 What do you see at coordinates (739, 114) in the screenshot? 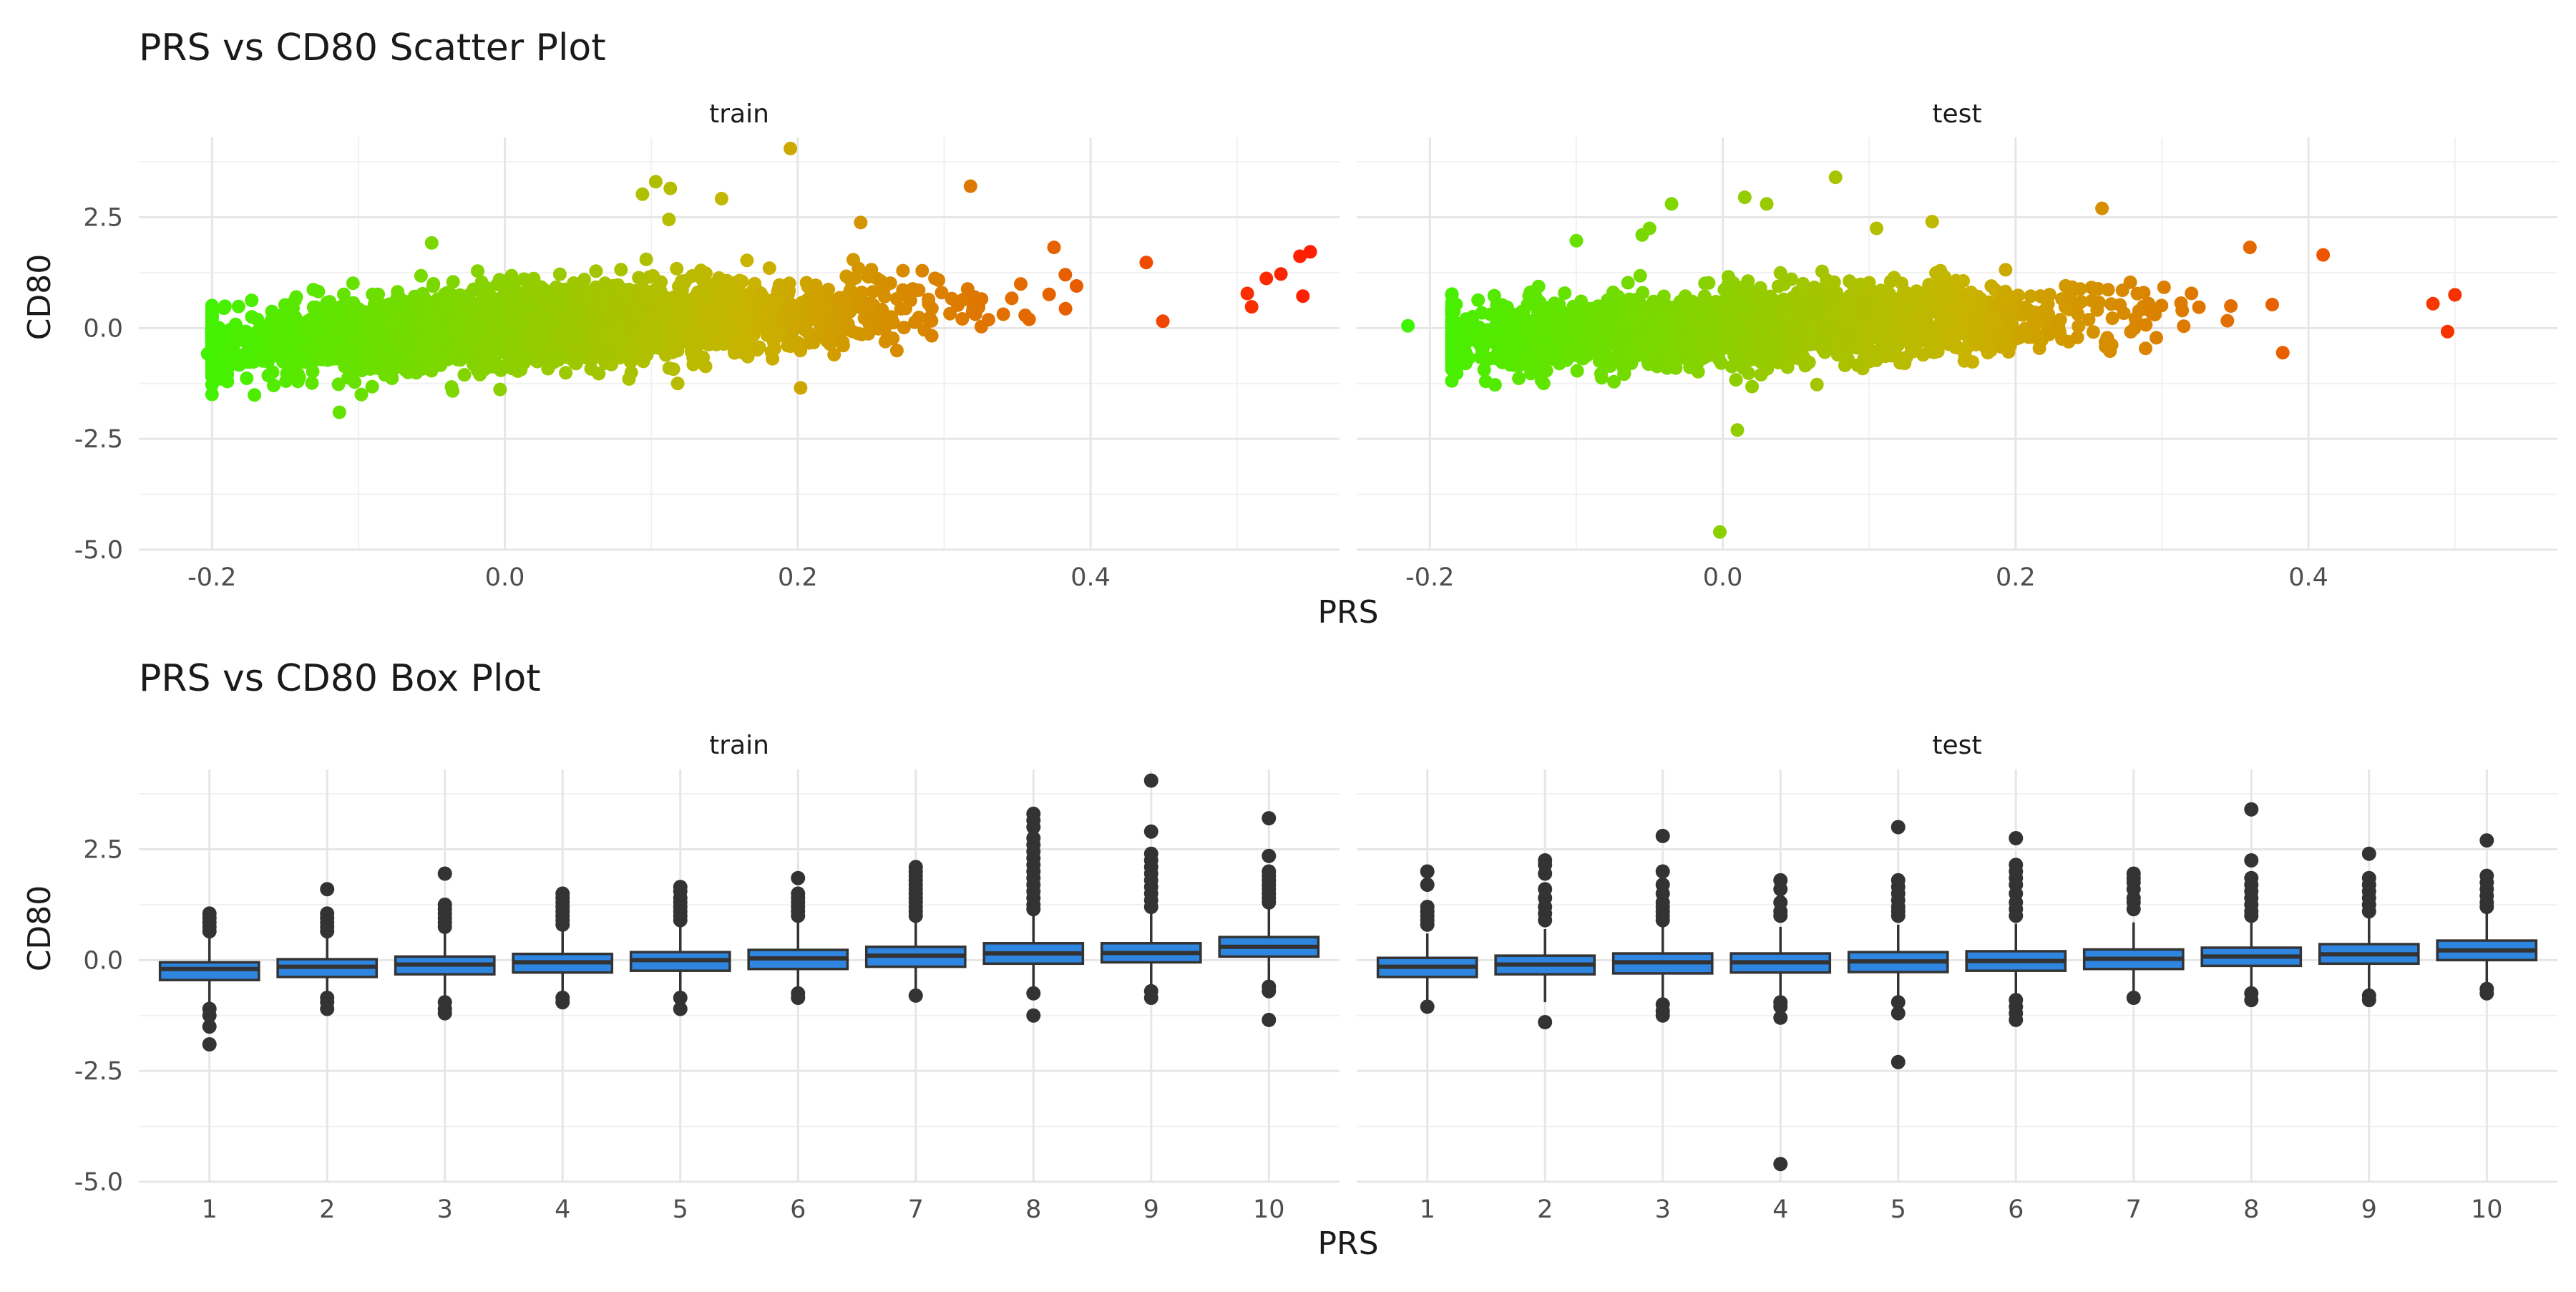
I see `scatter-strip-train: train` at bounding box center [739, 114].